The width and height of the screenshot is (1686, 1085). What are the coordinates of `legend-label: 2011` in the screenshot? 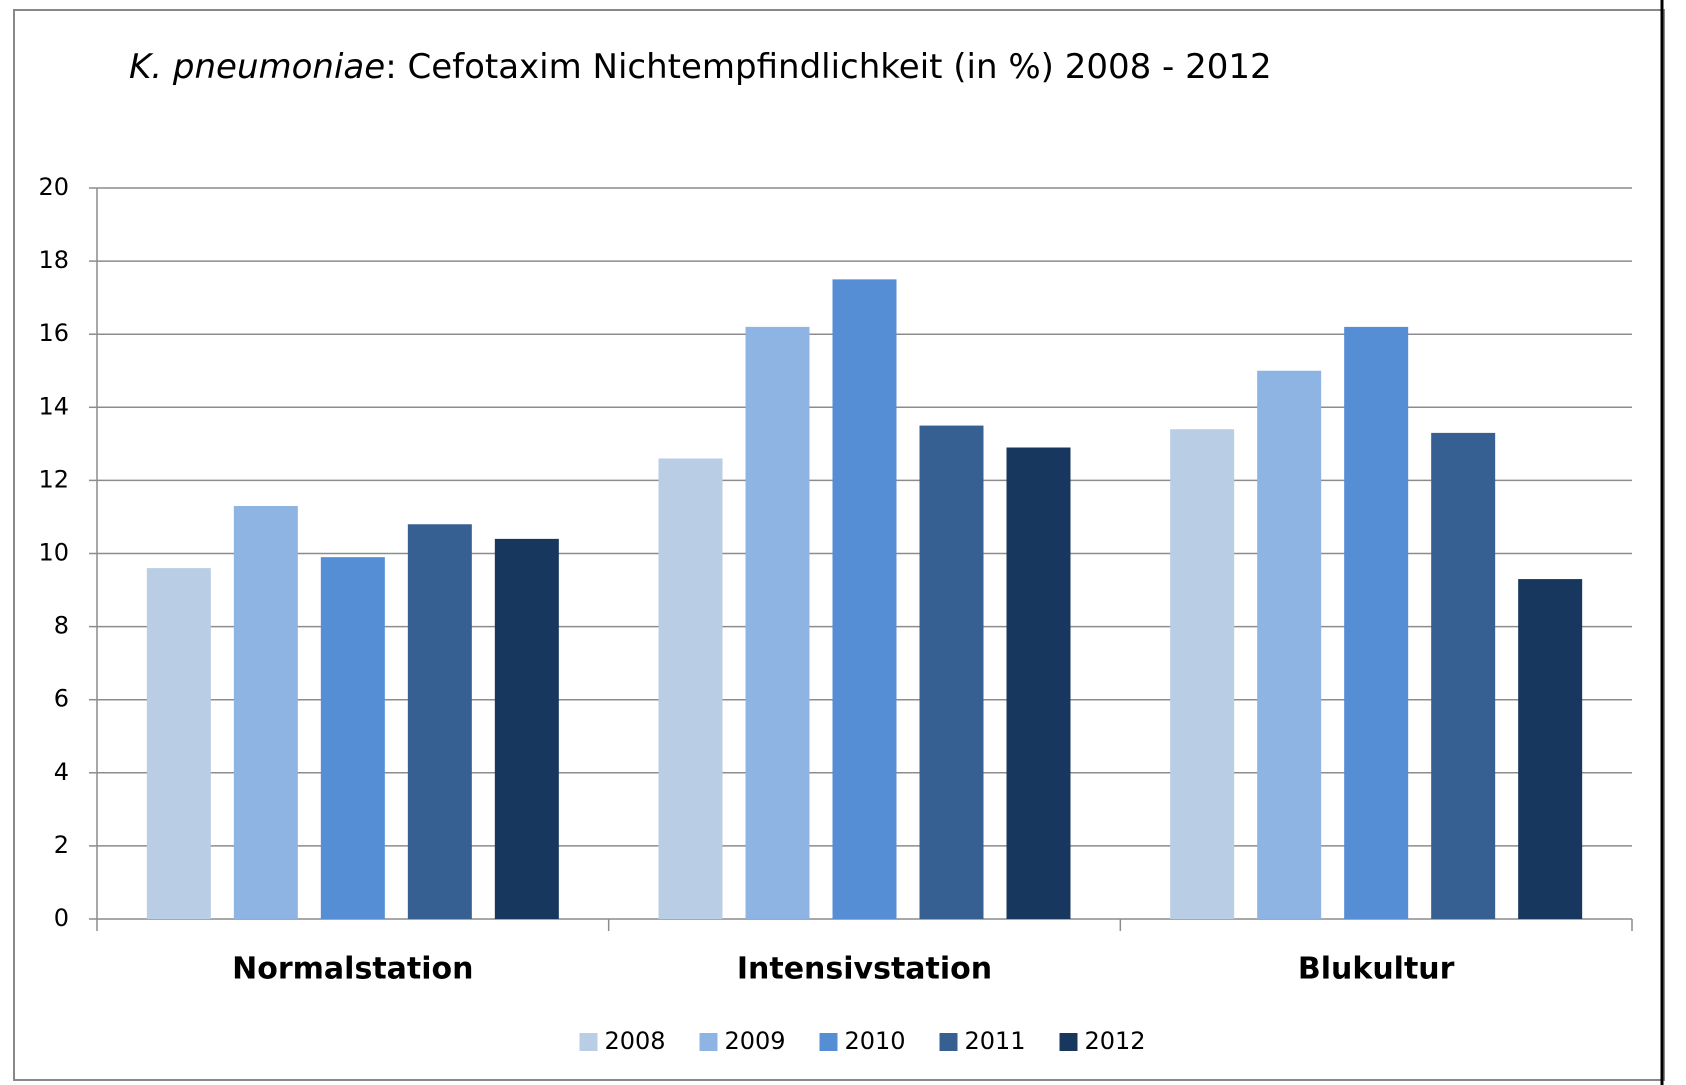 It's located at (995, 1041).